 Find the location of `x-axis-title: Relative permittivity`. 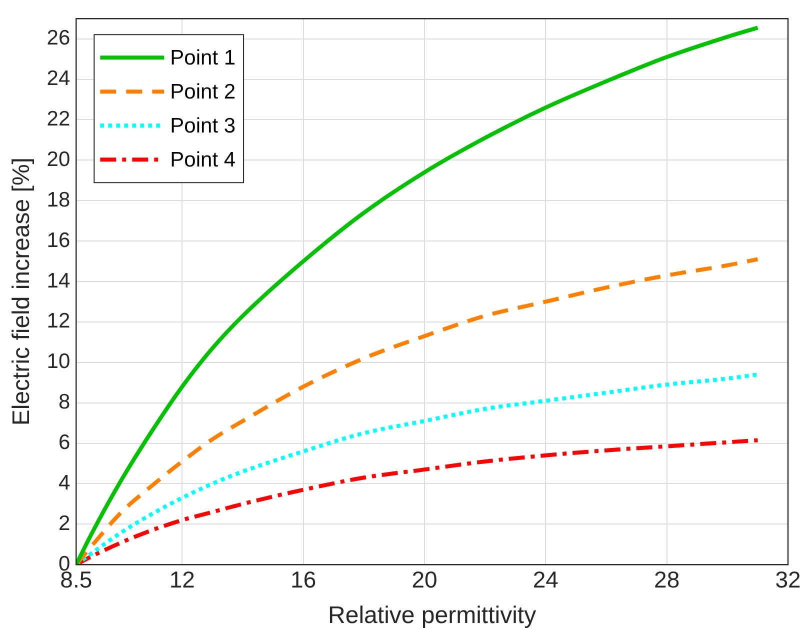

x-axis-title: Relative permittivity is located at coordinates (432, 616).